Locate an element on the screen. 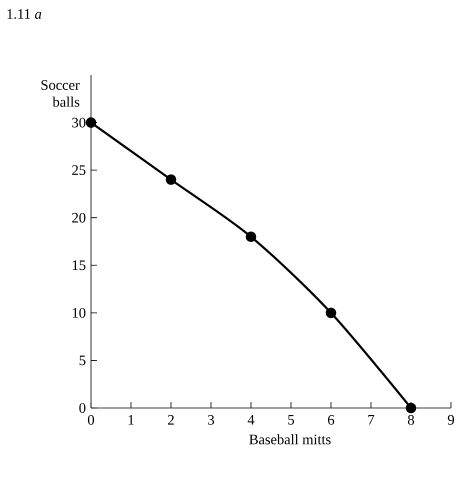 The image size is (456, 479). y-tick-label: 15 is located at coordinates (79, 265).